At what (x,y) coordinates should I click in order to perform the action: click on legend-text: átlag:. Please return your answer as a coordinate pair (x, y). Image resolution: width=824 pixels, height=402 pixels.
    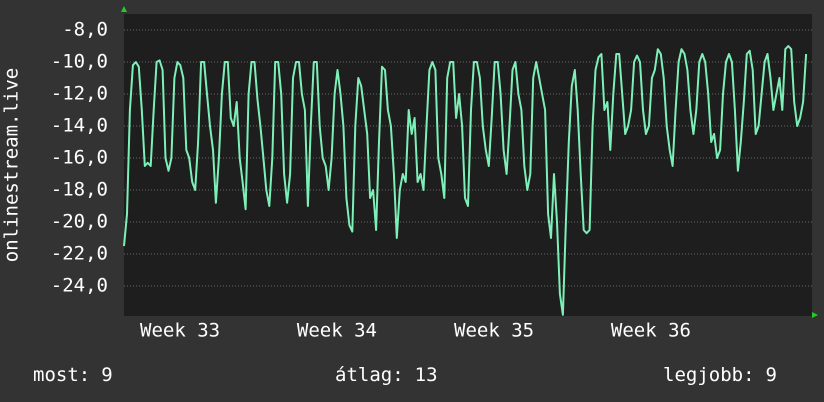
    Looking at the image, I should click on (369, 375).